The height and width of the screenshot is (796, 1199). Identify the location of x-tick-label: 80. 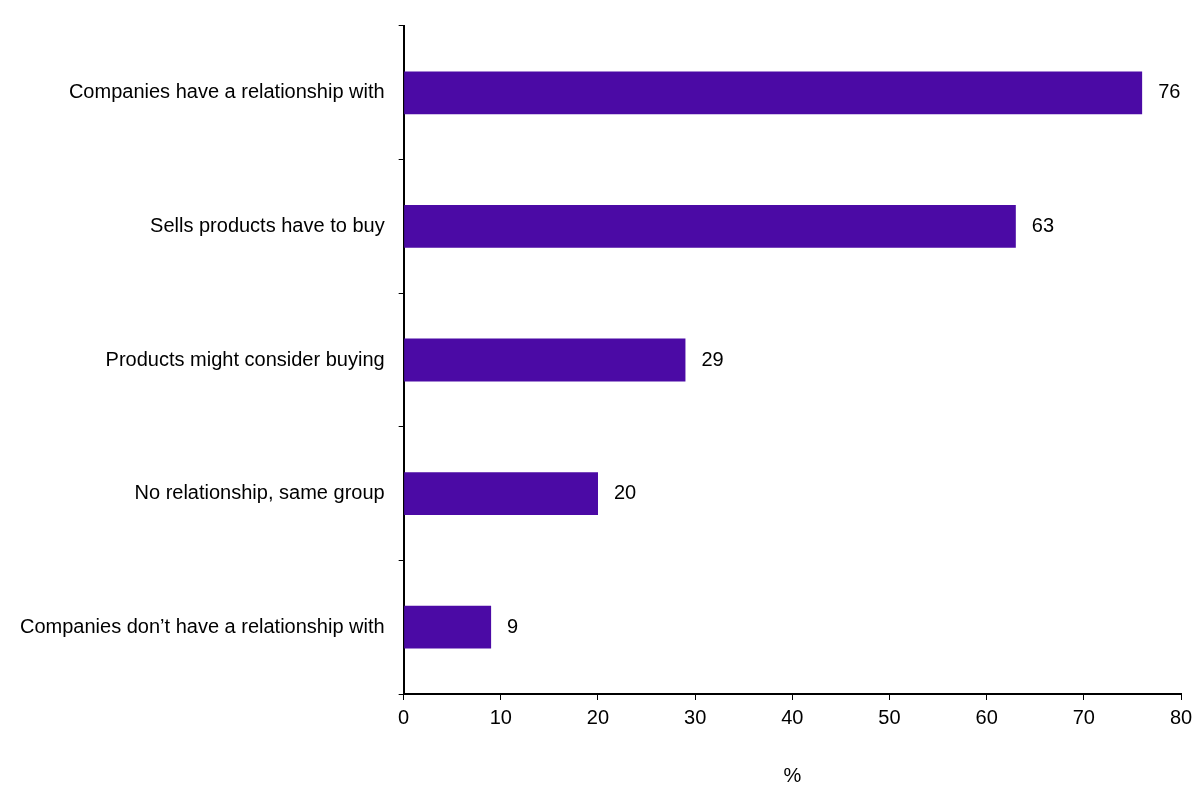
(1181, 716).